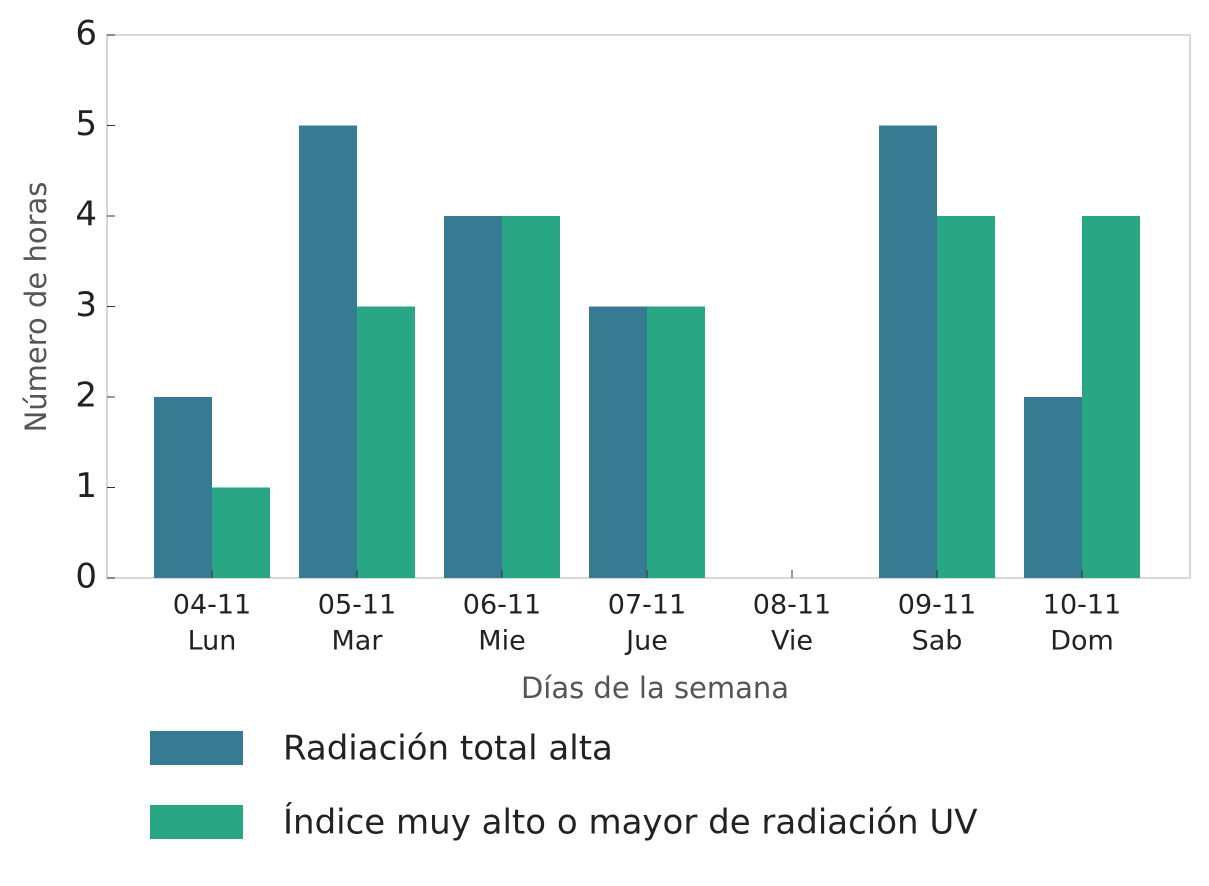 This screenshot has height=886, width=1209. I want to click on legend-label: Radiación total alta, so click(448, 749).